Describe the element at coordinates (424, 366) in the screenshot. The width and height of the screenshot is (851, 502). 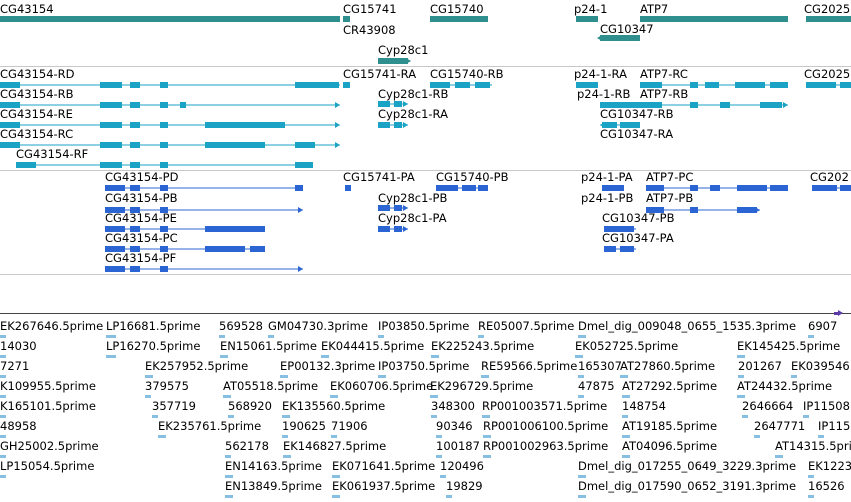
I see `feature-label: IP03750.5prime` at that location.